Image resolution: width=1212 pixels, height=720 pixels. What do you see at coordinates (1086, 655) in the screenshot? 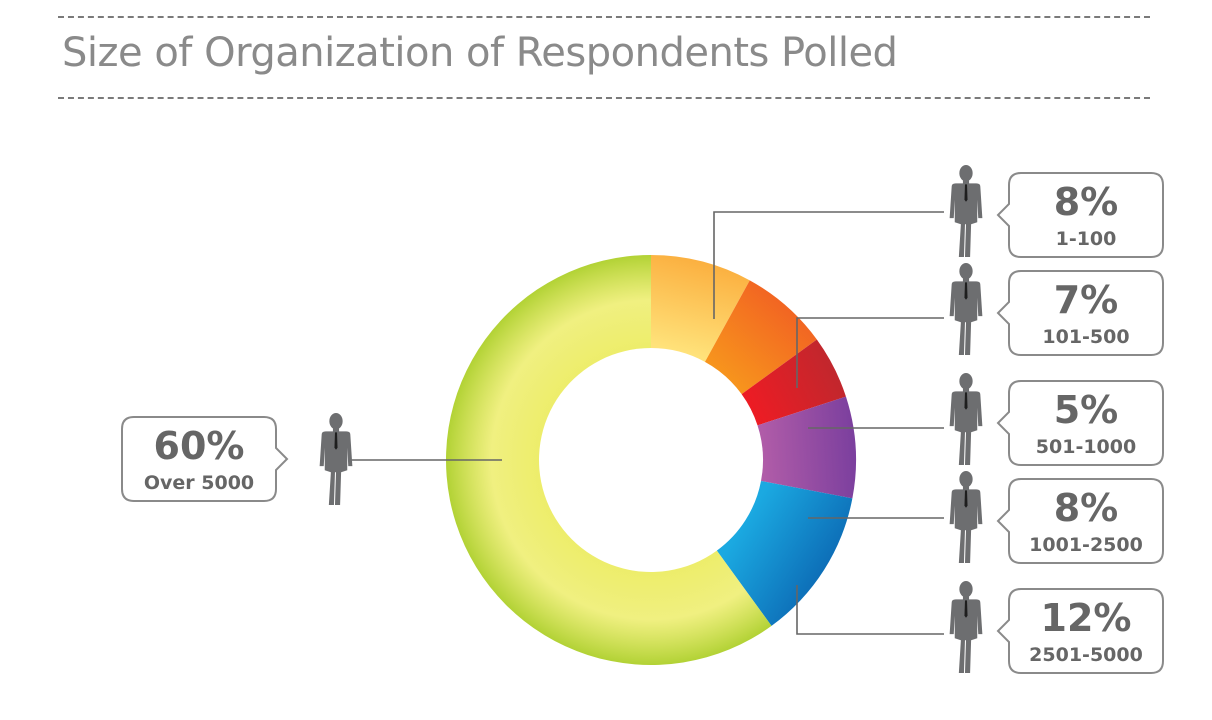
I see `category-label: 2501-5000` at bounding box center [1086, 655].